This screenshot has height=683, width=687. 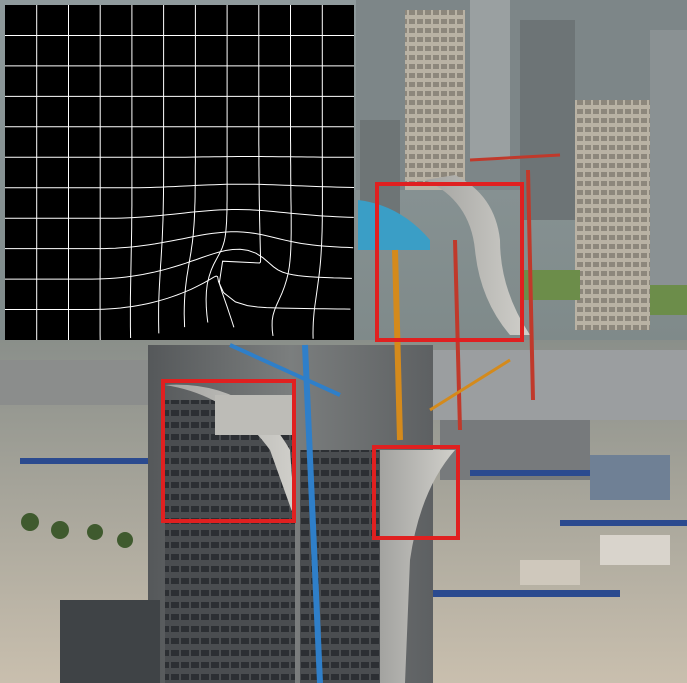 I want to click on highlight-box-top-right, so click(x=449, y=262).